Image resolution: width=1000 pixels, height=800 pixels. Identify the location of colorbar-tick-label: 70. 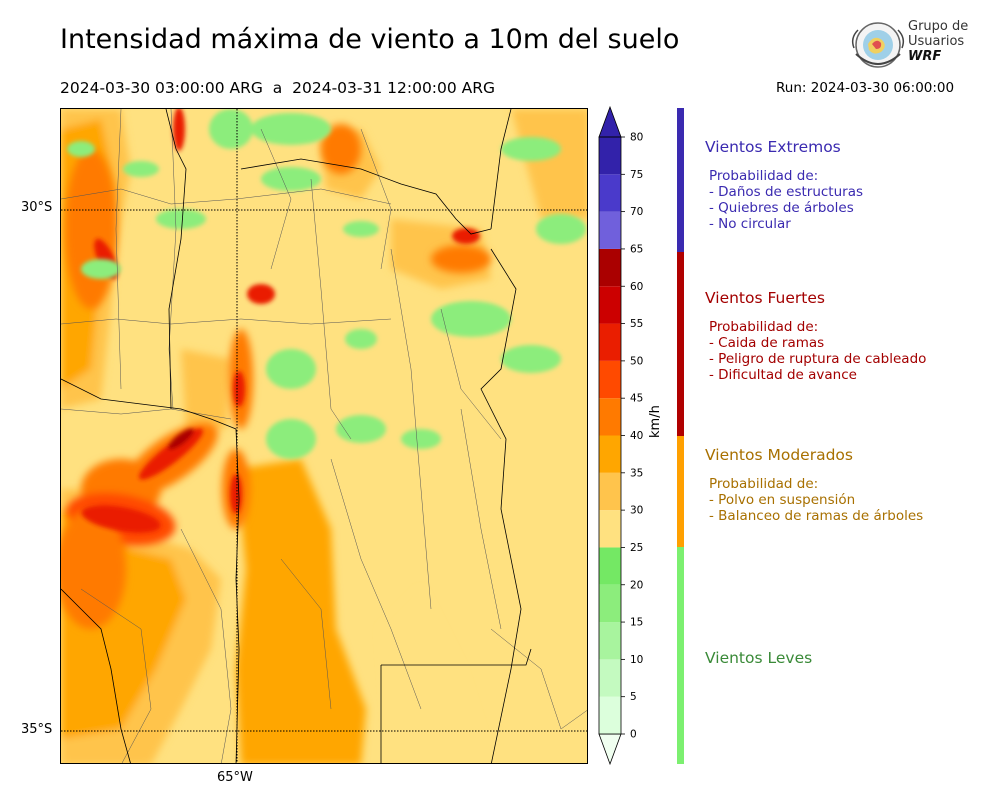
(636, 212).